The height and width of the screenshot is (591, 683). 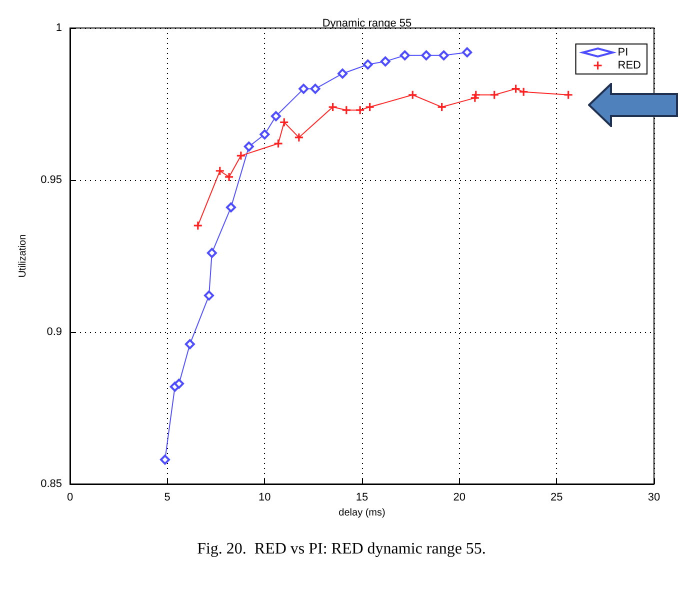 I want to click on y-tick-label: 0.85, so click(x=51, y=484).